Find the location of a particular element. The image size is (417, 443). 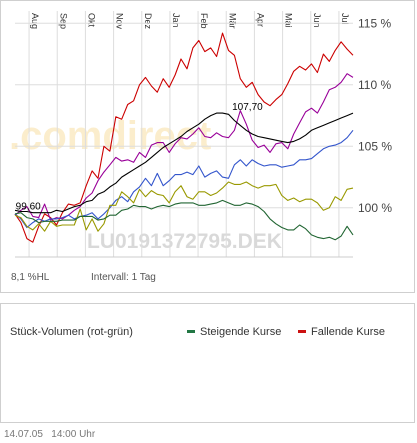

legend-falling-label: Fallende Kurse is located at coordinates (348, 332).